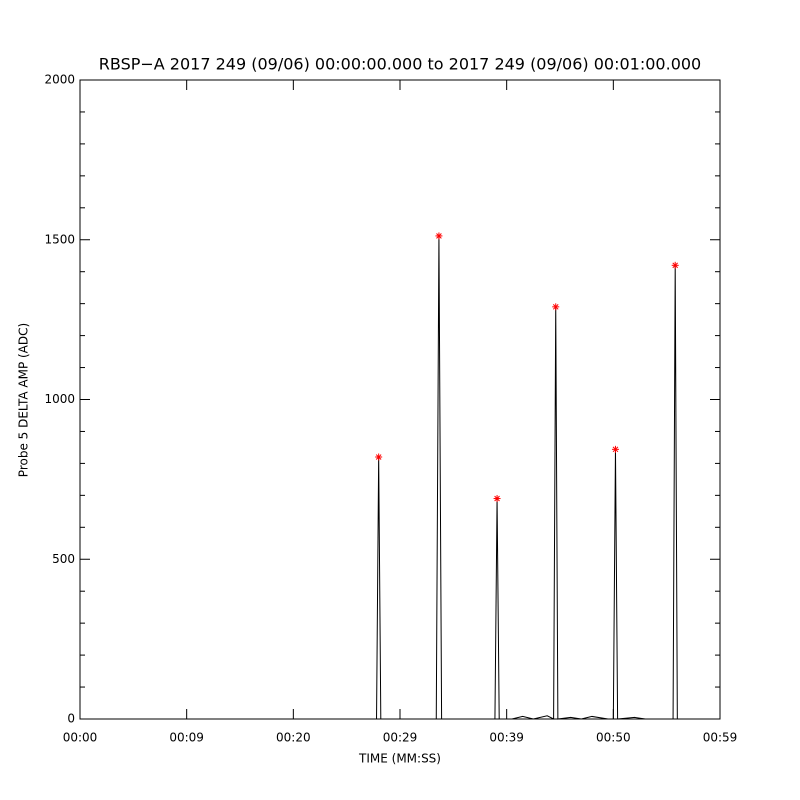 This screenshot has height=800, width=800. What do you see at coordinates (186, 738) in the screenshot?
I see `x-tick-label: 00:09` at bounding box center [186, 738].